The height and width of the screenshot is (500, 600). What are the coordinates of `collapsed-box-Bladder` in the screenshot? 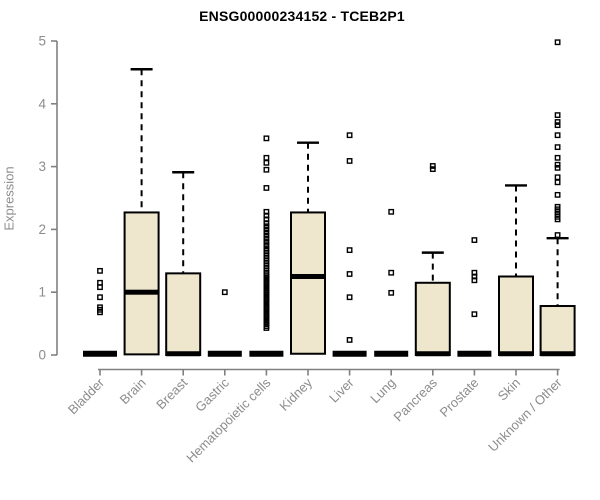 It's located at (100, 353).